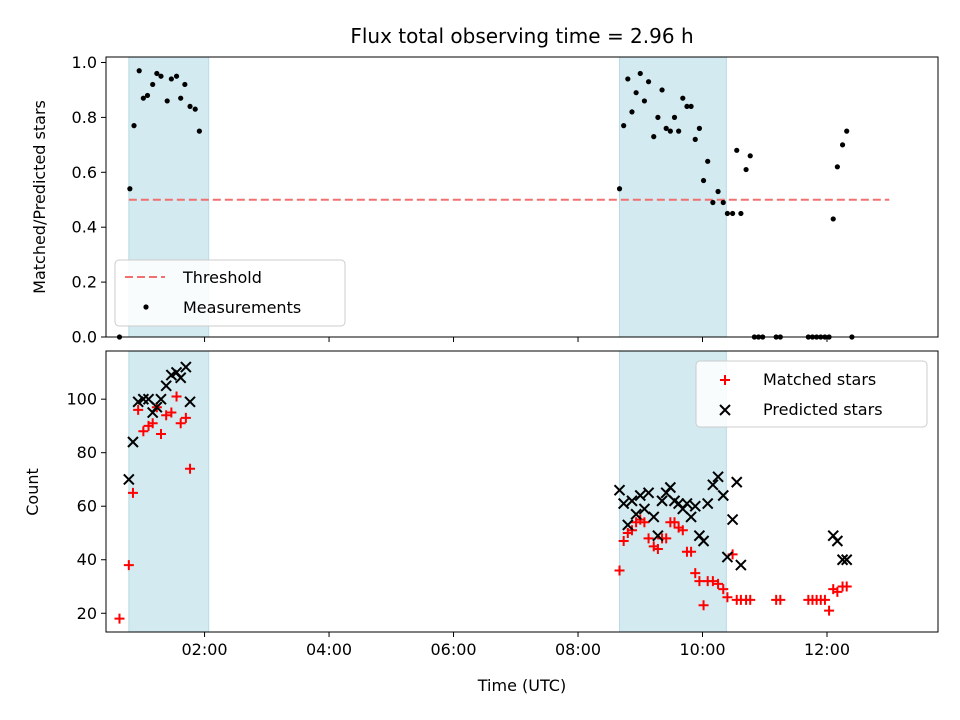 This screenshot has width=960, height=720. I want to click on y-tick-label: 20, so click(87, 613).